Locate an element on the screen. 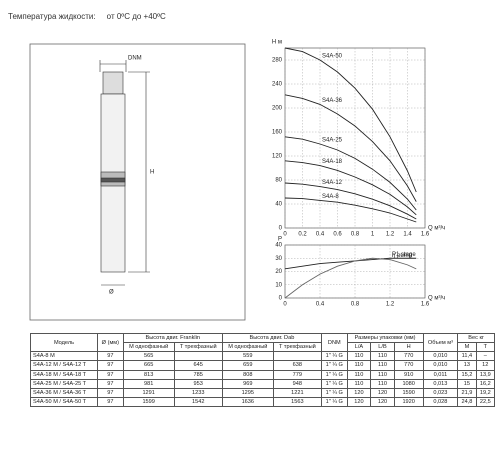 The image size is (500, 450). table-cell: 16,2 is located at coordinates (485, 383).